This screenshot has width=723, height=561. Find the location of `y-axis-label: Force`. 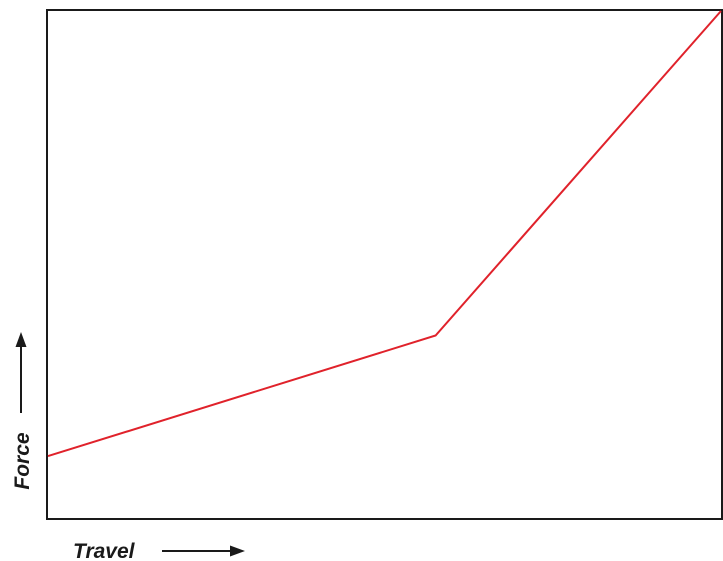

y-axis-label: Force is located at coordinates (22, 461).